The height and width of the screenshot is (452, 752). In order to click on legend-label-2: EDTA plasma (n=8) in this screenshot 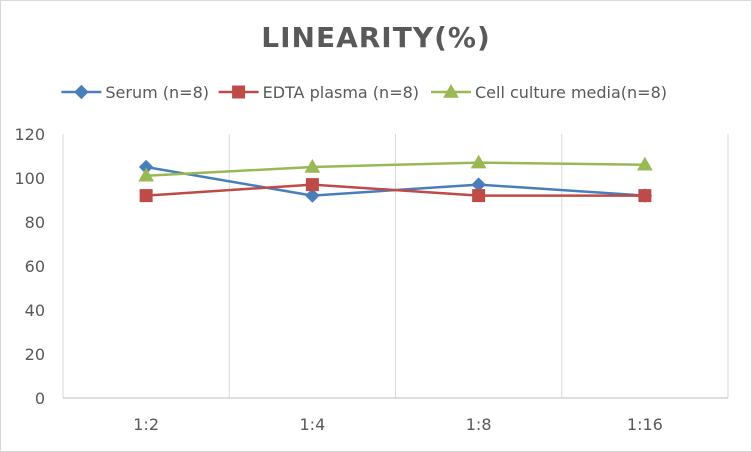, I will do `click(341, 92)`.